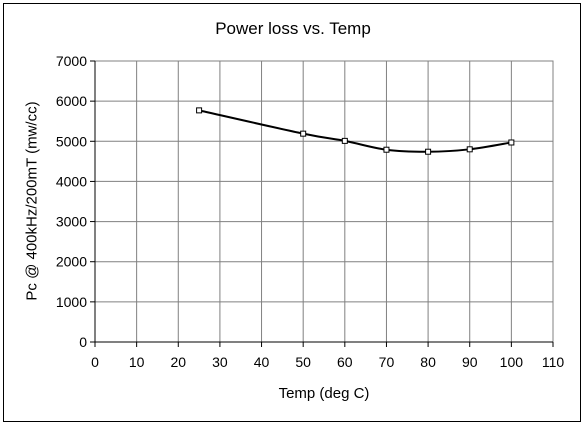 The width and height of the screenshot is (586, 428). Describe the element at coordinates (71, 101) in the screenshot. I see `y-tick-label: 6000` at that location.